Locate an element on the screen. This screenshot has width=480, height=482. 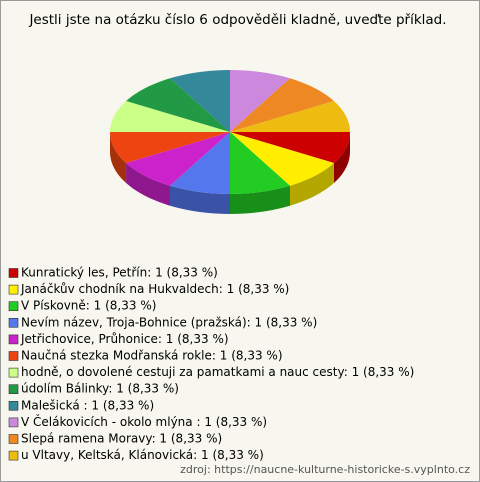
legend-label: V Pískovně: 1 (8,33 %) is located at coordinates (88, 306).